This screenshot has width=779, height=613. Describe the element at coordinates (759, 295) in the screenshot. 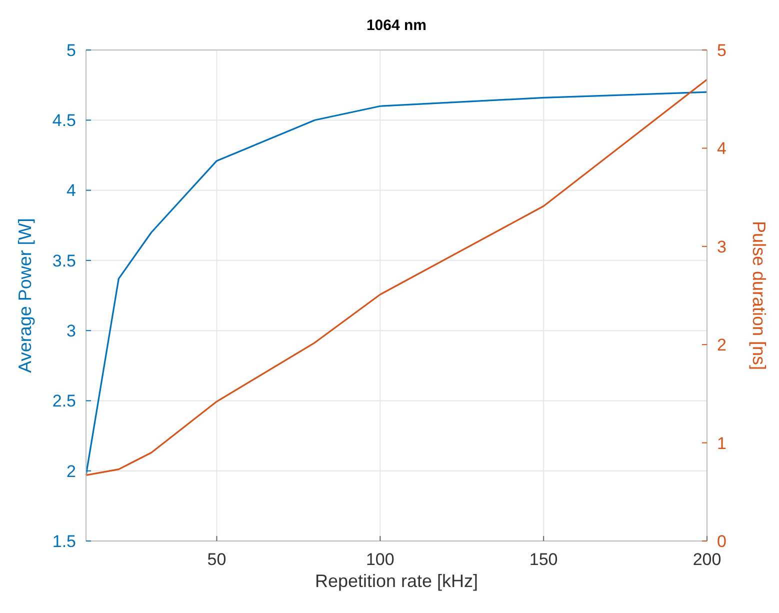

I see `y2-axis-title: Pulse duration [ns]` at that location.